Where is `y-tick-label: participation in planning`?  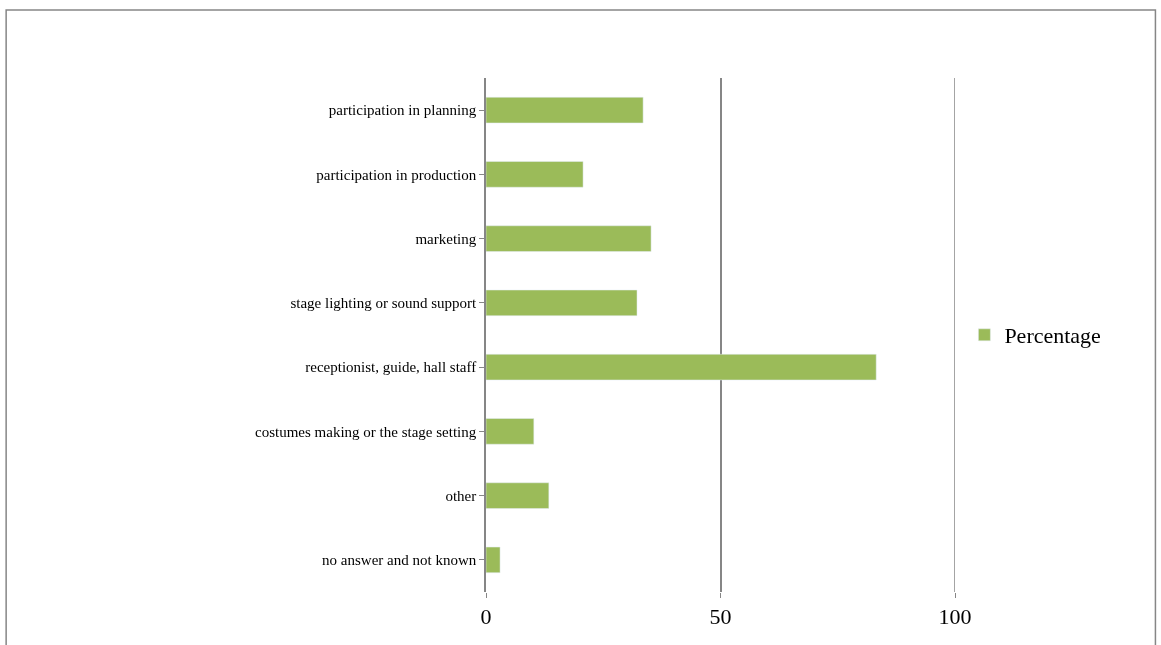
y-tick-label: participation in planning is located at coordinates (402, 110).